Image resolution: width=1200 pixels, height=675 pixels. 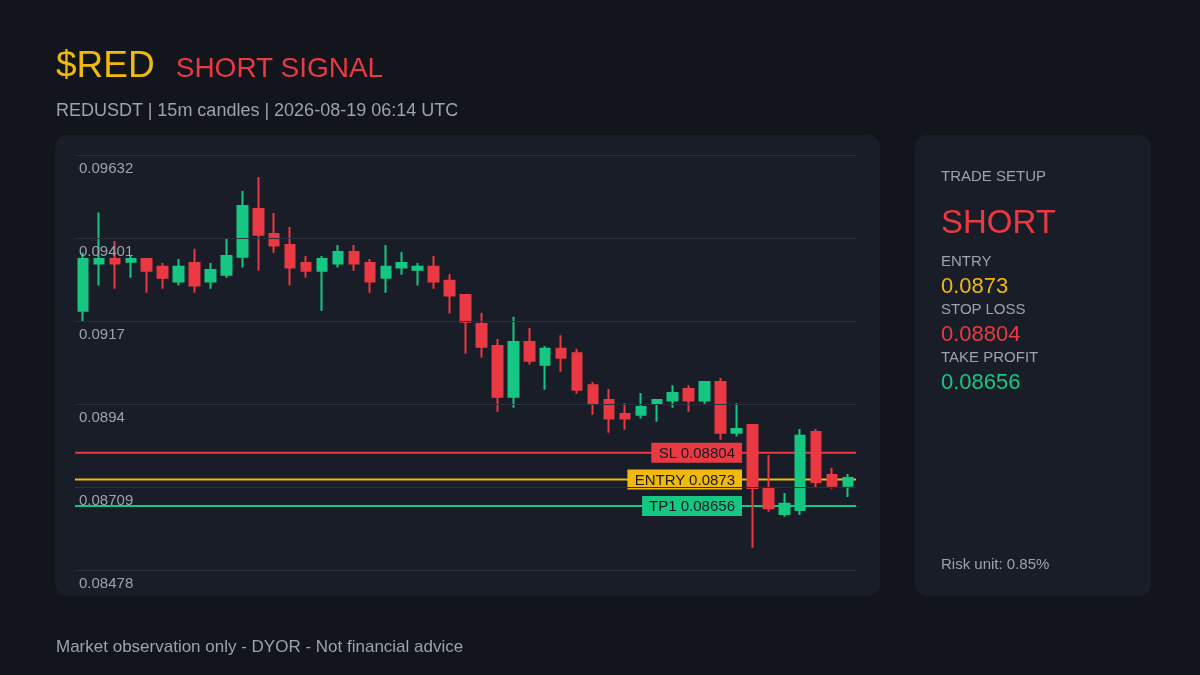 I want to click on text: 0.08656, so click(x=981, y=381).